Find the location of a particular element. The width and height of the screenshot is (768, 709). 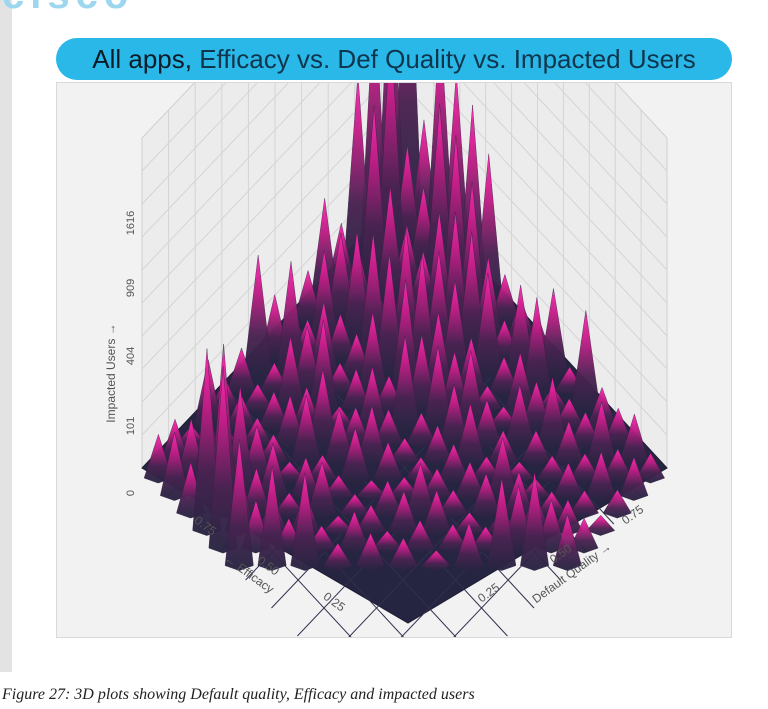

x-tick-0.25: 0.25 is located at coordinates (334, 601).